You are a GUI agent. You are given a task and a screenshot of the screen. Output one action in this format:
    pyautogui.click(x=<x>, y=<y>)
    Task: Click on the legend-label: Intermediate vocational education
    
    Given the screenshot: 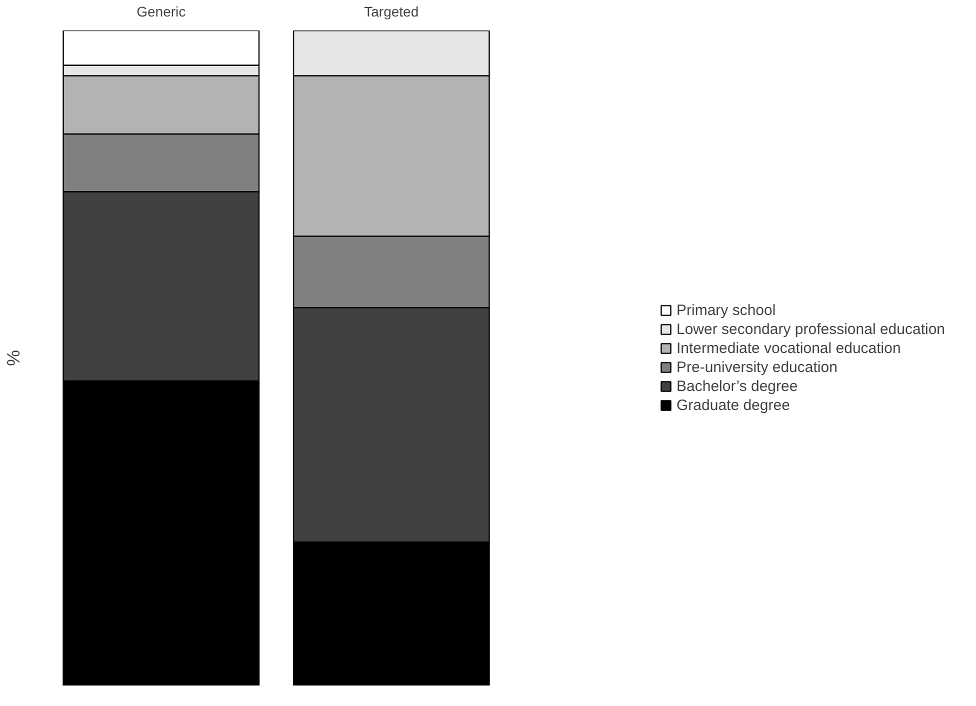 What is the action you would take?
    pyautogui.click(x=788, y=348)
    